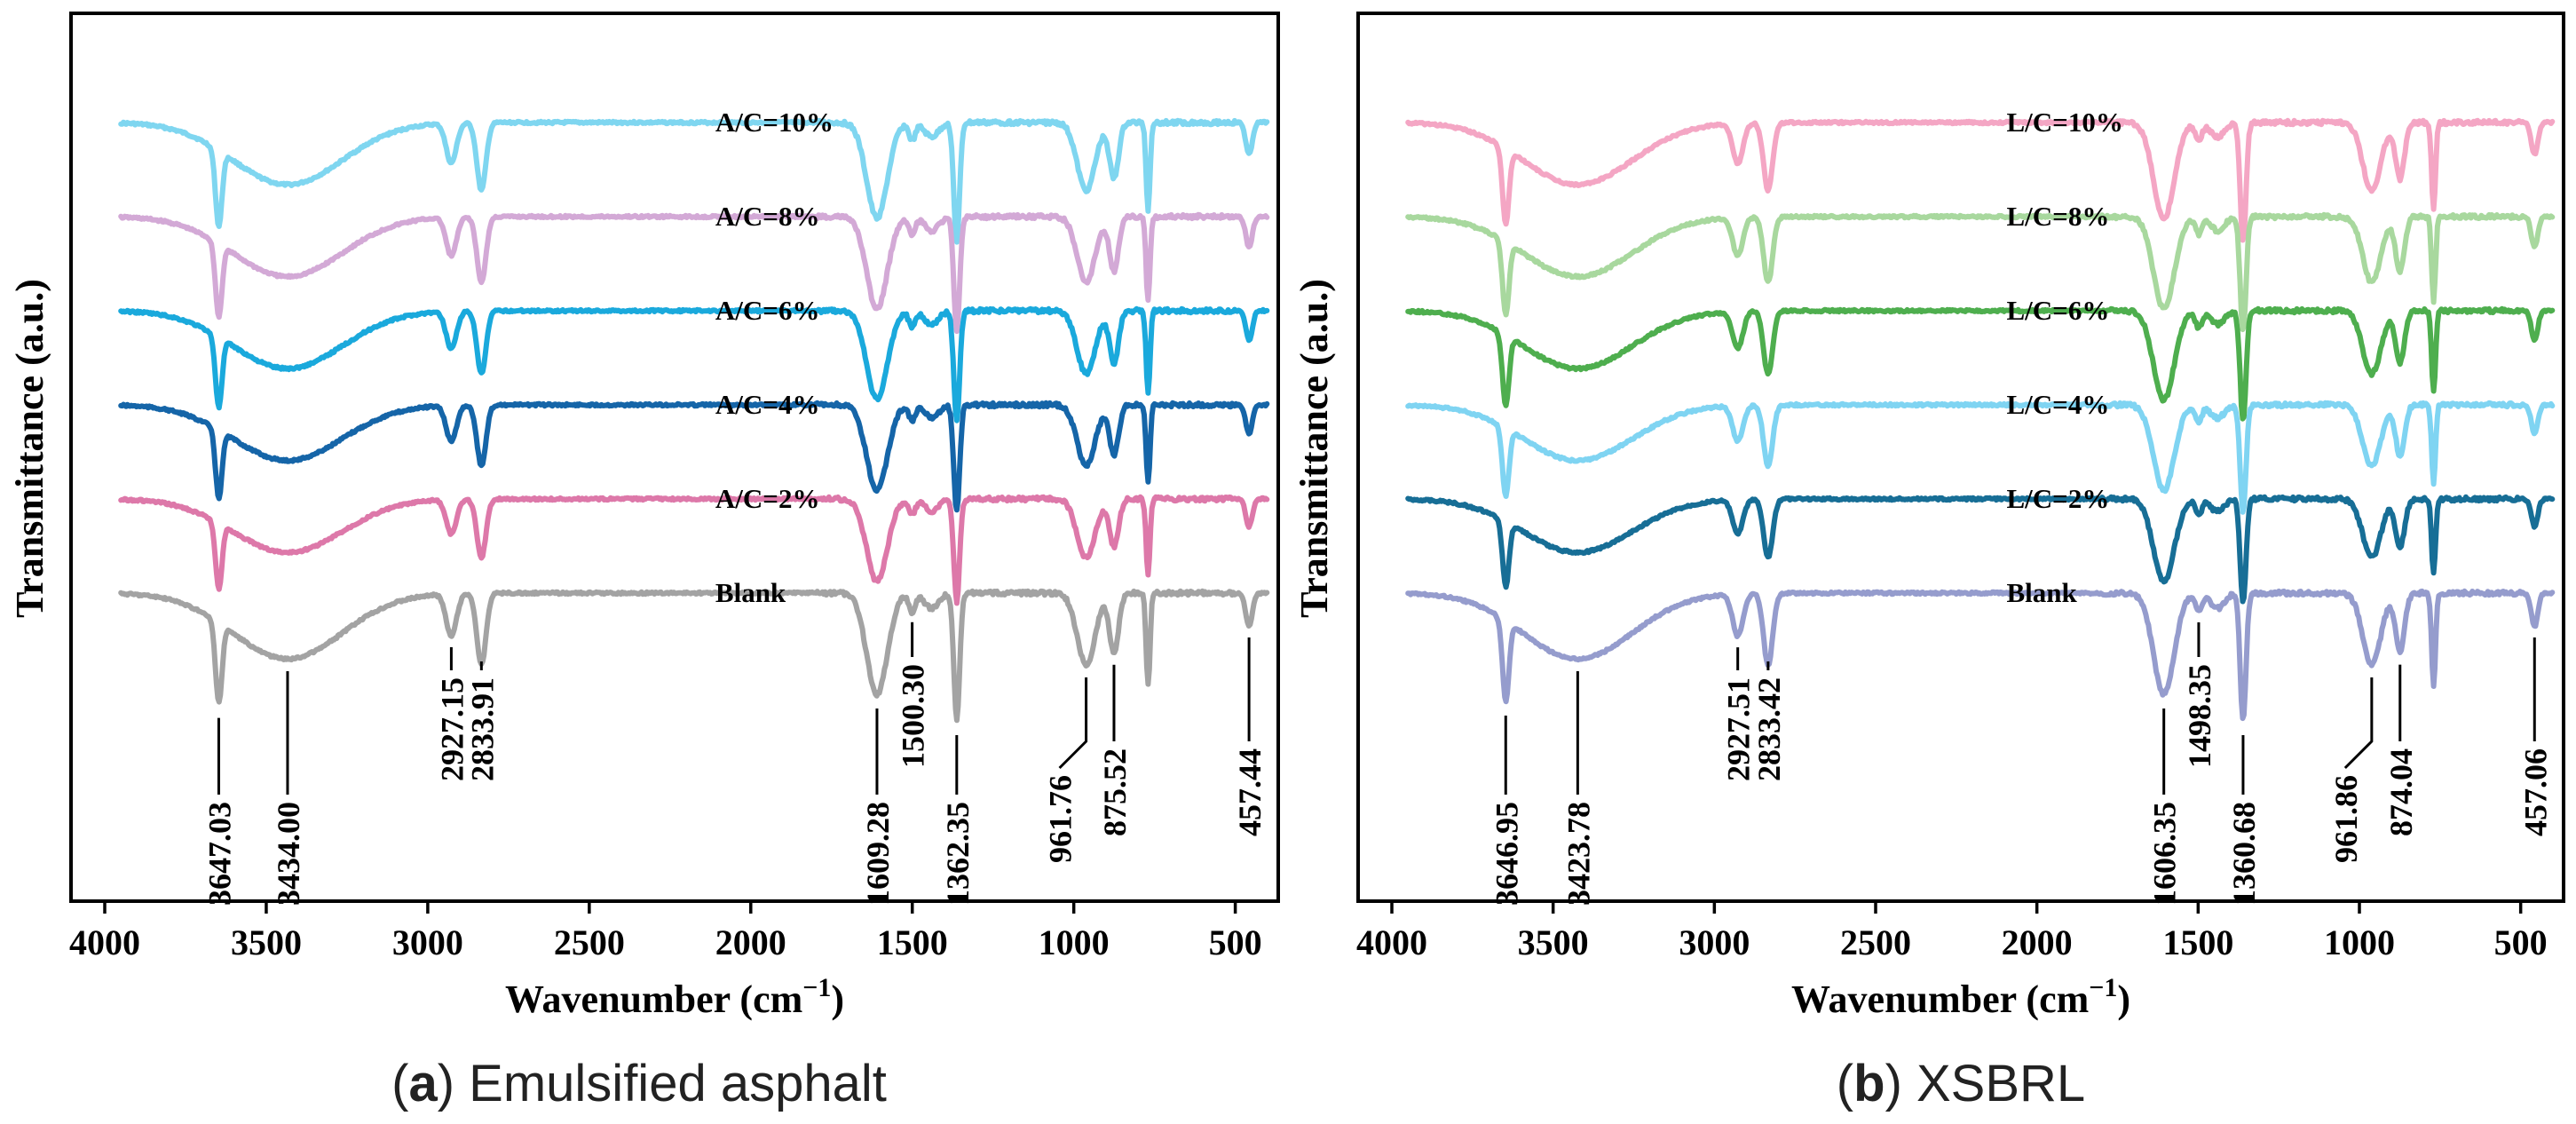 The height and width of the screenshot is (1124, 2576). Describe the element at coordinates (774, 123) in the screenshot. I see `series-label: A/C=10%` at that location.